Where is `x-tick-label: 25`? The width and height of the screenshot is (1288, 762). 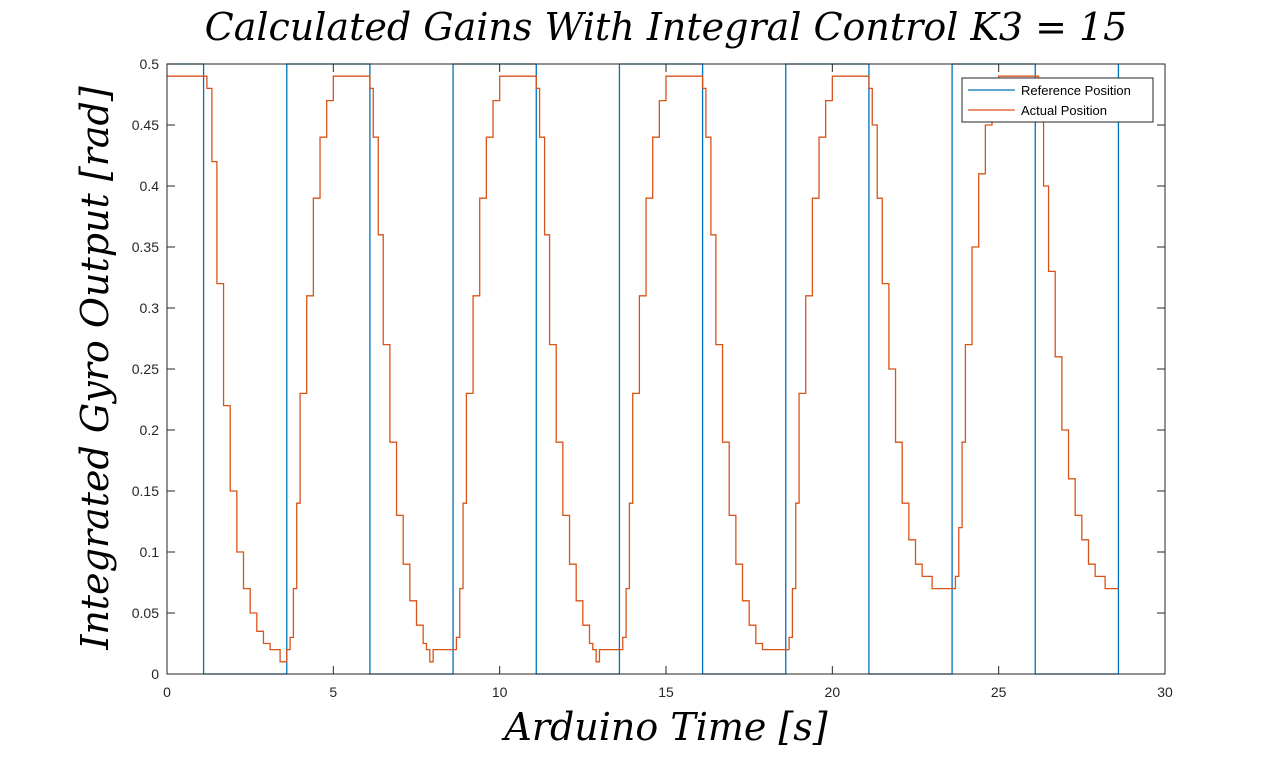
x-tick-label: 25 is located at coordinates (999, 692).